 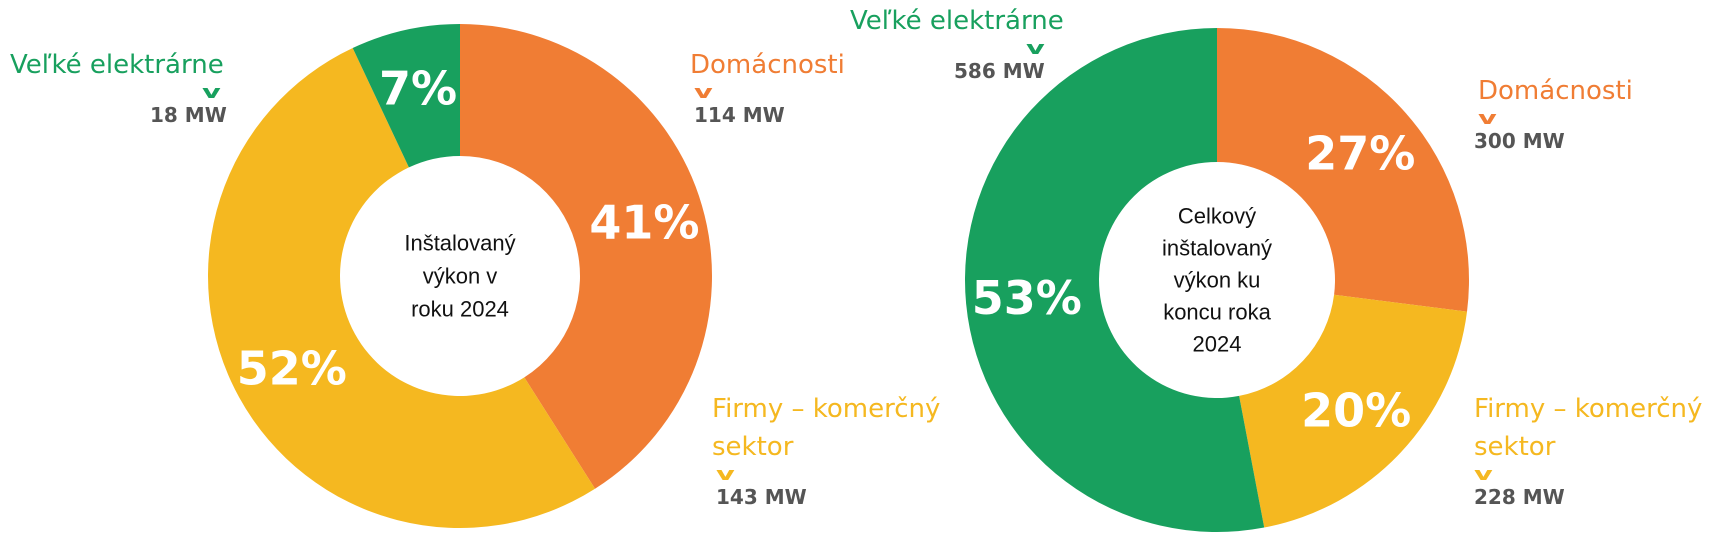 I want to click on legend-chart1-firmy: Firmy – komerčný sektor v 143 MW, so click(x=826, y=450).